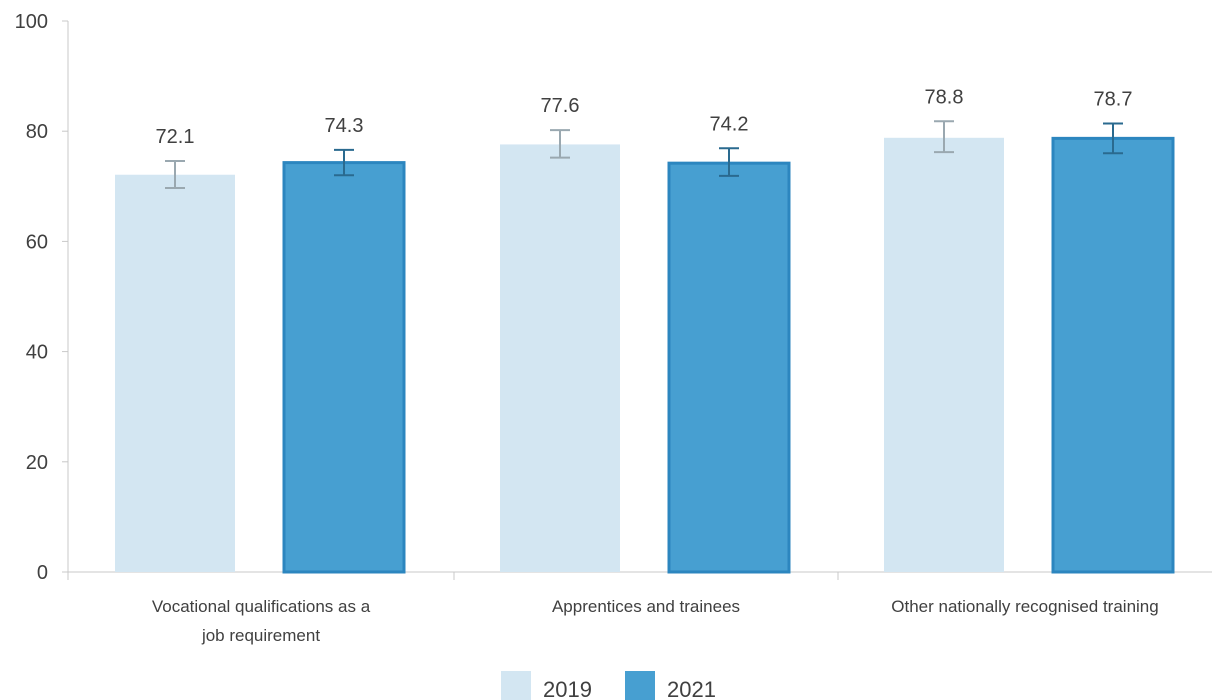  Describe the element at coordinates (37, 132) in the screenshot. I see `y-tick-label: 80` at that location.